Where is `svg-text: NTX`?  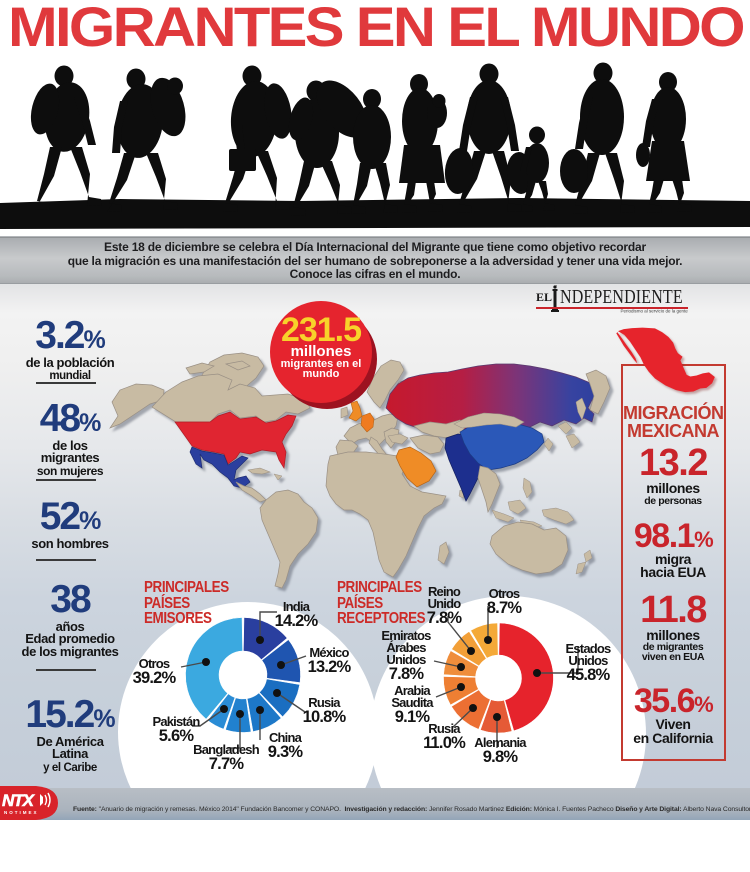
svg-text: NTX is located at coordinates (19, 800).